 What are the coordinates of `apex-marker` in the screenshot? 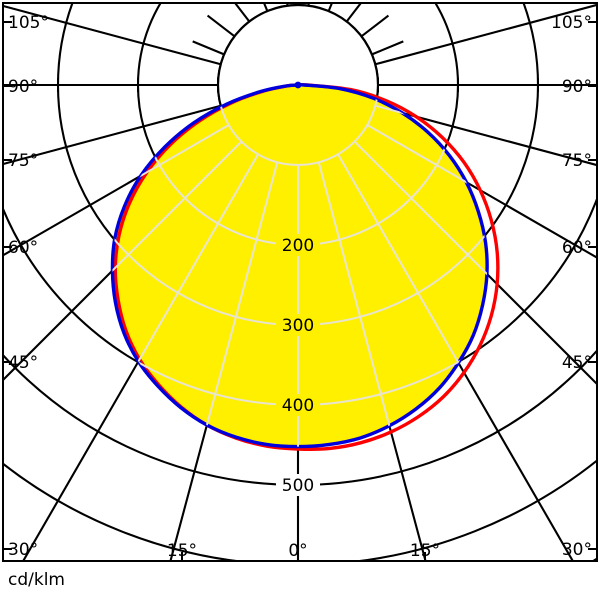 It's located at (298, 85).